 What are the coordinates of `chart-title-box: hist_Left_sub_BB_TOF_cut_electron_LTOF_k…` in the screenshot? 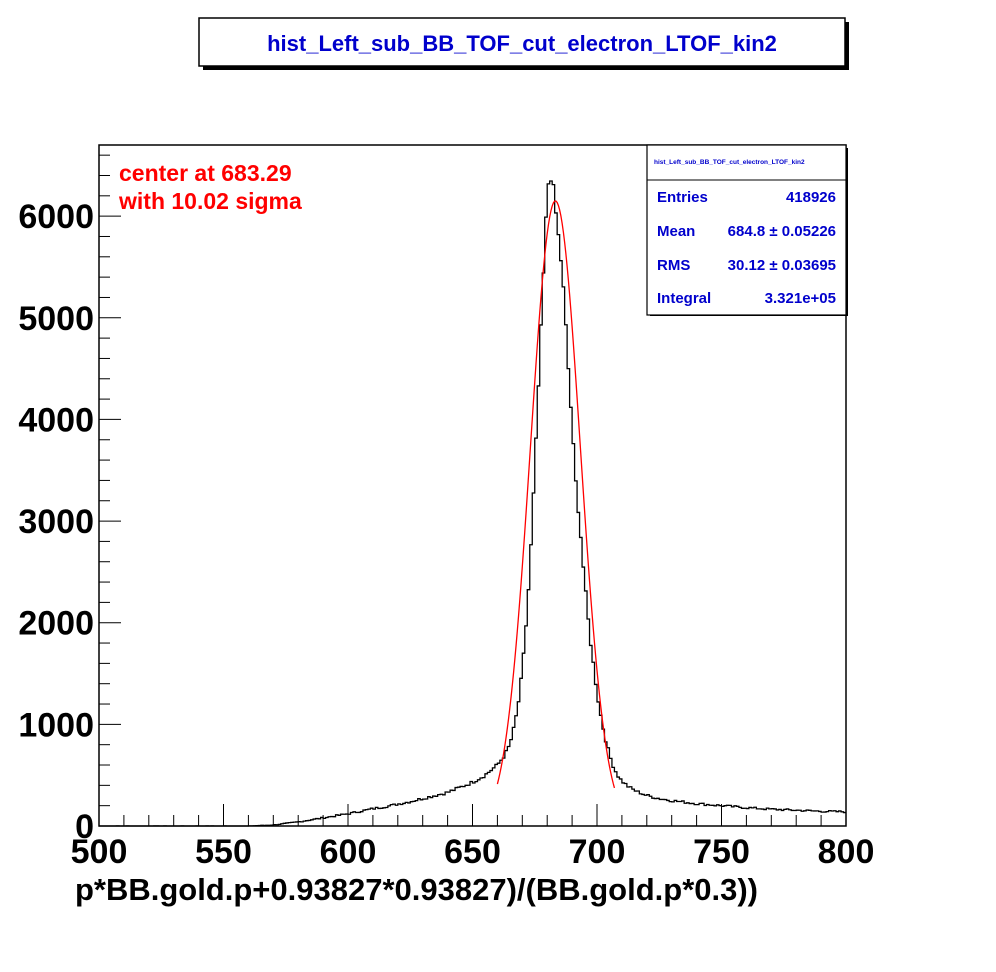 It's located at (523, 43).